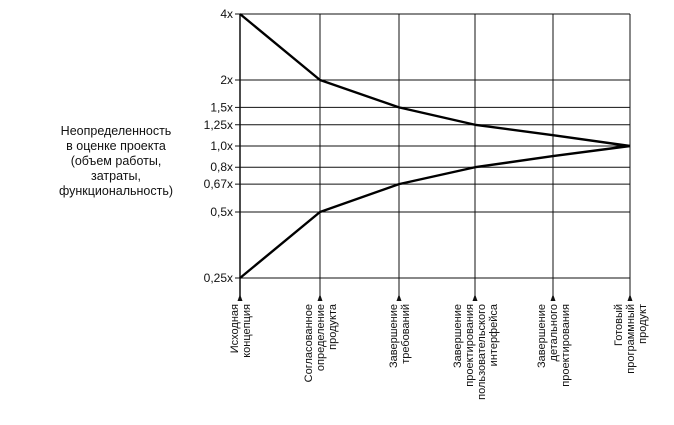 The height and width of the screenshot is (425, 674). Describe the element at coordinates (619, 325) in the screenshot. I see `x-category-label-5-0: Готовый` at that location.